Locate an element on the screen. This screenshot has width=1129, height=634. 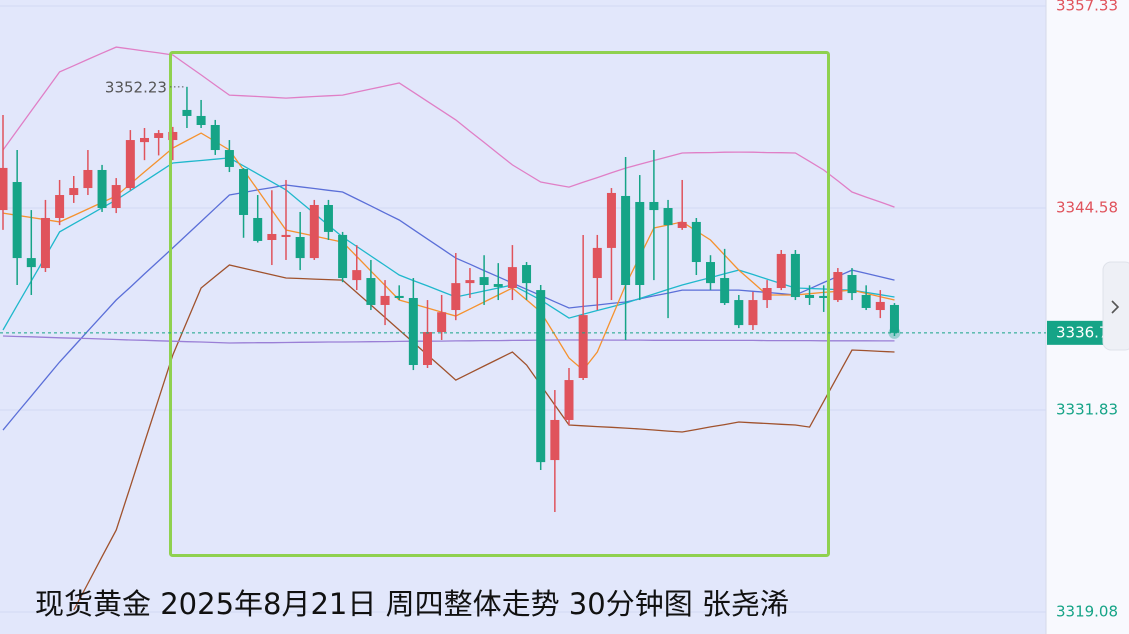
y-tick-label: 3344.58 is located at coordinates (1087, 208).